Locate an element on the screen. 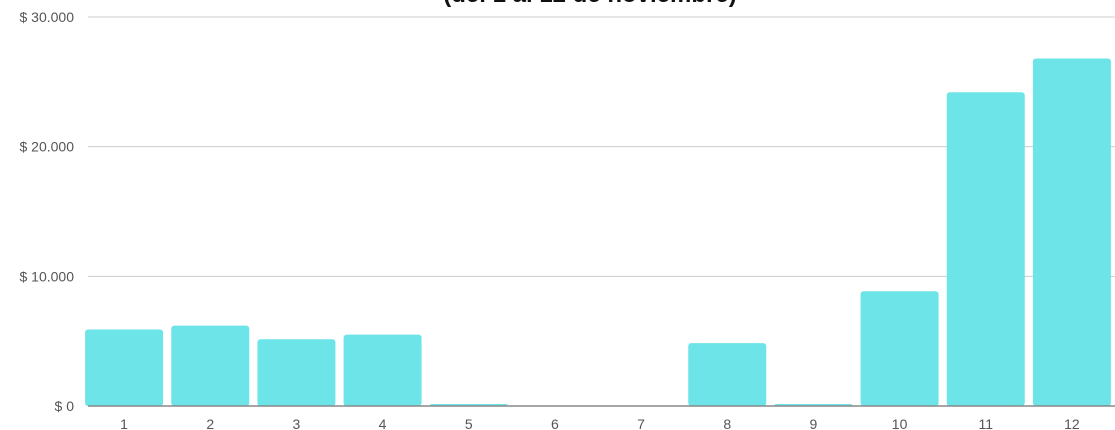 The height and width of the screenshot is (430, 1115). x-tick-labels: 1 2 3 4 5 6 7 8 9 10 11 12 is located at coordinates (600, 423).